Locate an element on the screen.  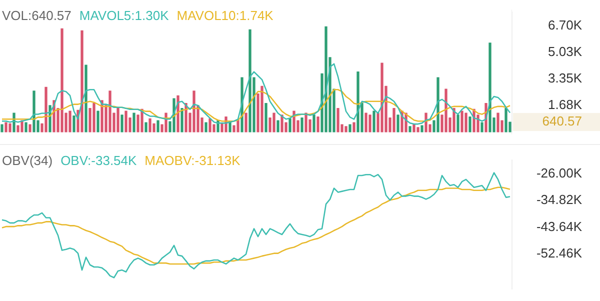
text: MAVOL10:1.74K is located at coordinates (225, 15).